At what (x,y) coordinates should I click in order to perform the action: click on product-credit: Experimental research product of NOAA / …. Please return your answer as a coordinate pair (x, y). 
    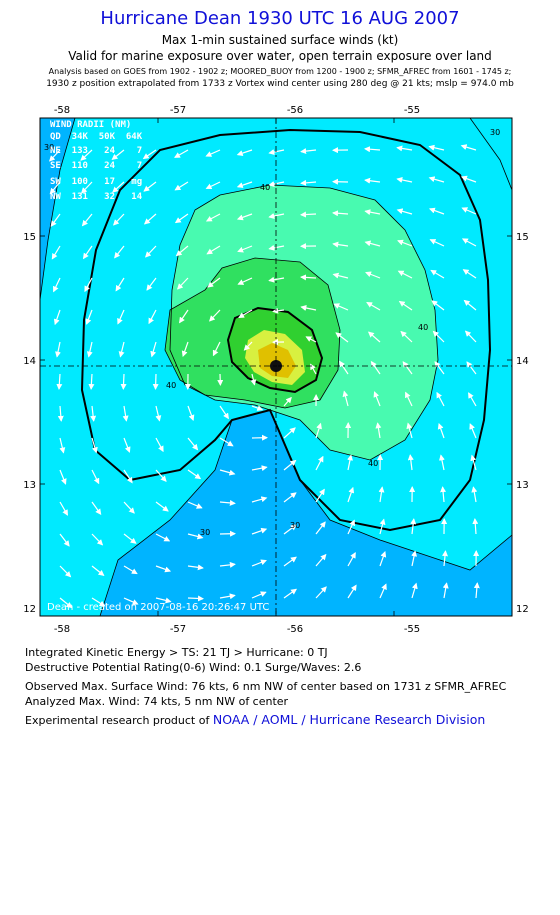
    Looking at the image, I should click on (255, 719).